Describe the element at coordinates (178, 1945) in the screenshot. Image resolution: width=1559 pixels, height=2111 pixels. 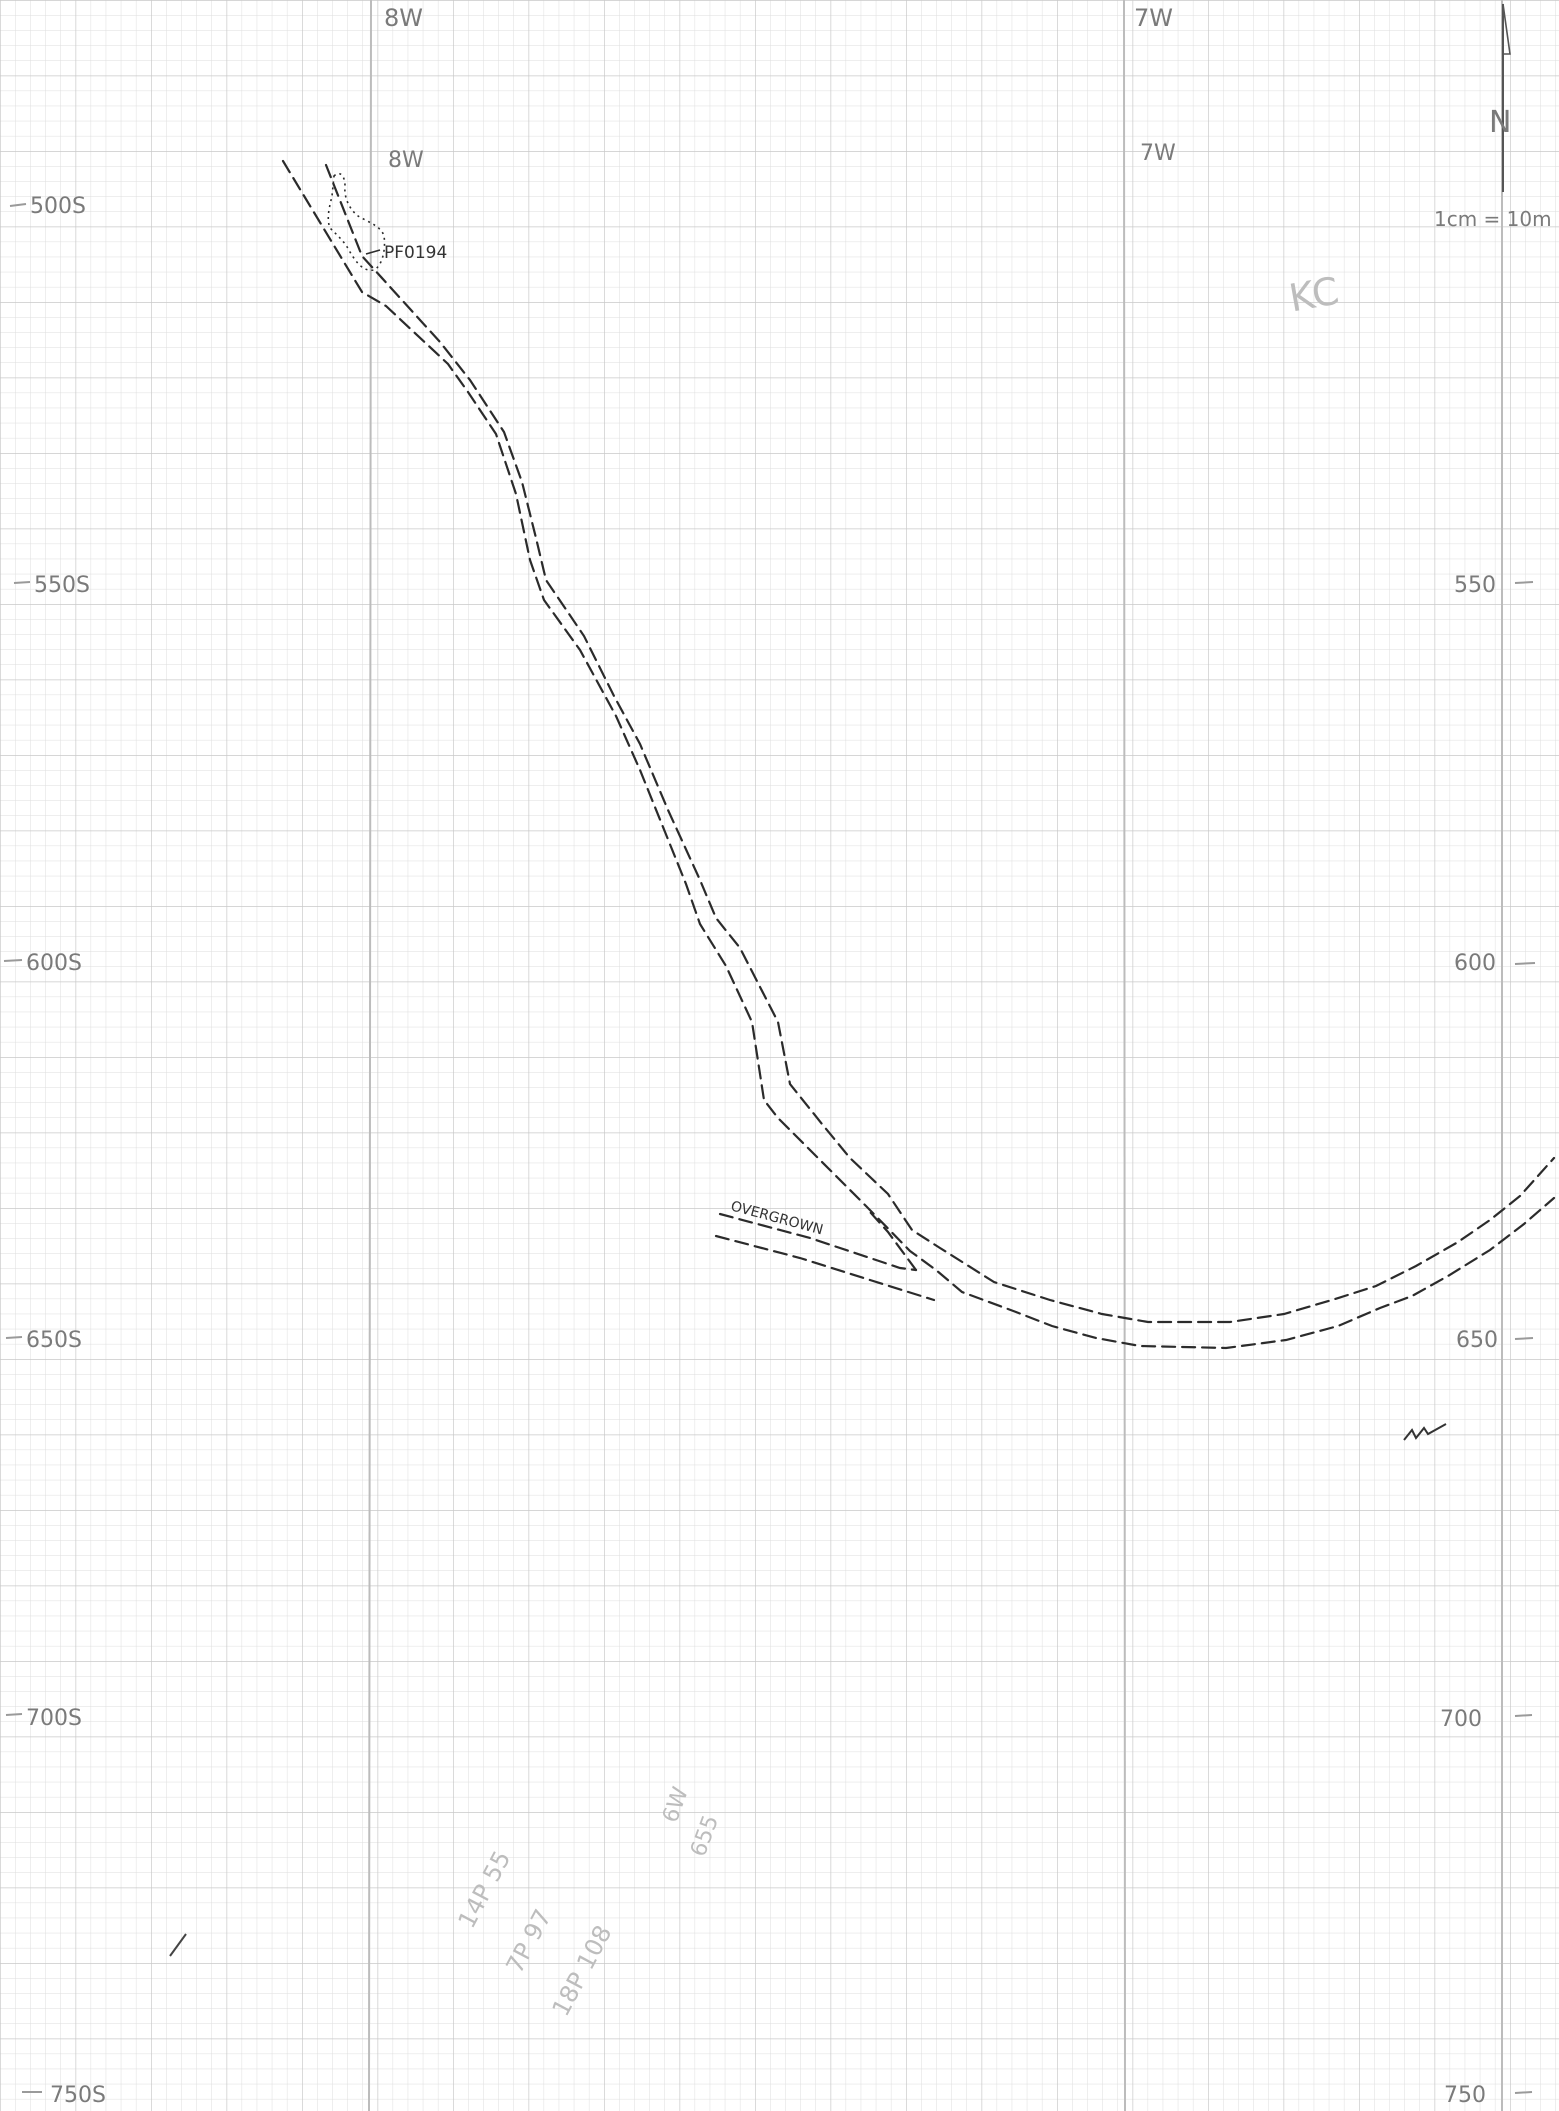
I see `pencil-stroke` at that location.